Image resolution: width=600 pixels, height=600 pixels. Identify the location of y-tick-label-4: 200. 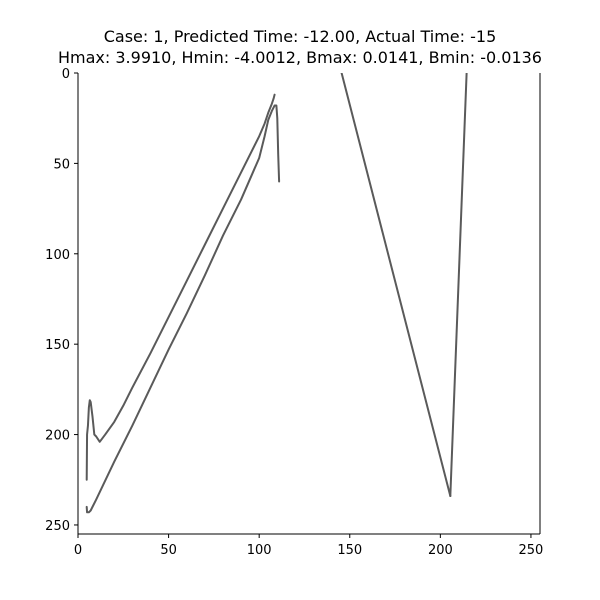
(57, 436).